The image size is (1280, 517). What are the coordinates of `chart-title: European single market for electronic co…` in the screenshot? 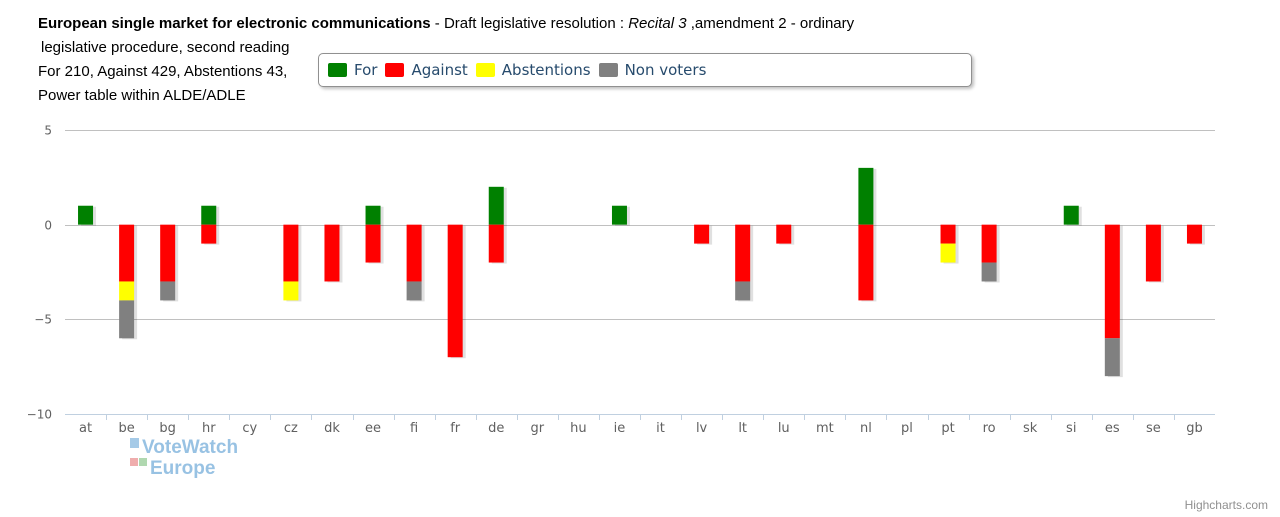 It's located at (503, 60).